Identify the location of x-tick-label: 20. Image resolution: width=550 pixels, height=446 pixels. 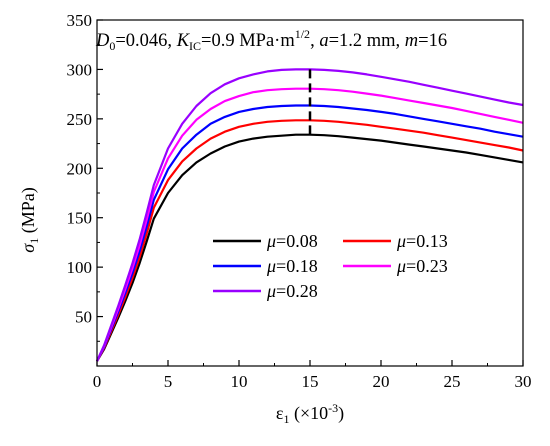
(381, 381).